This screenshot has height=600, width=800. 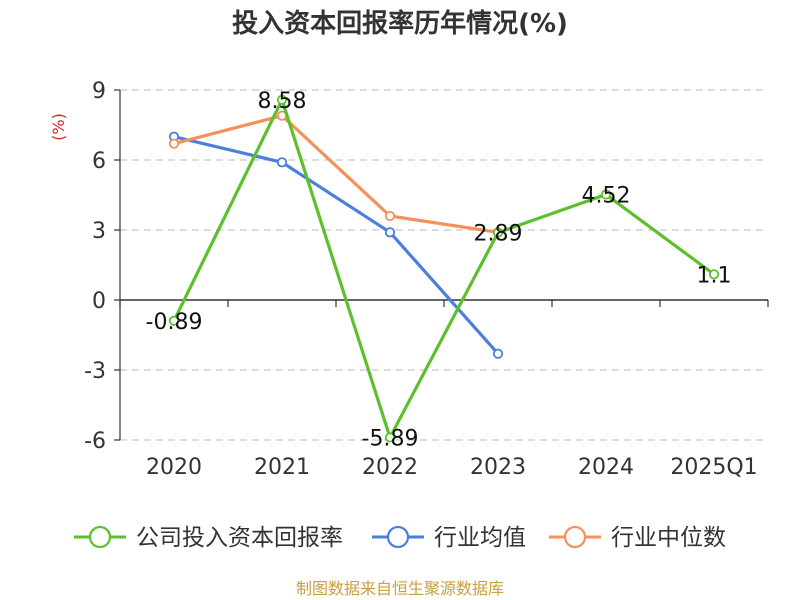 I want to click on data-label: -0.89, so click(x=174, y=322).